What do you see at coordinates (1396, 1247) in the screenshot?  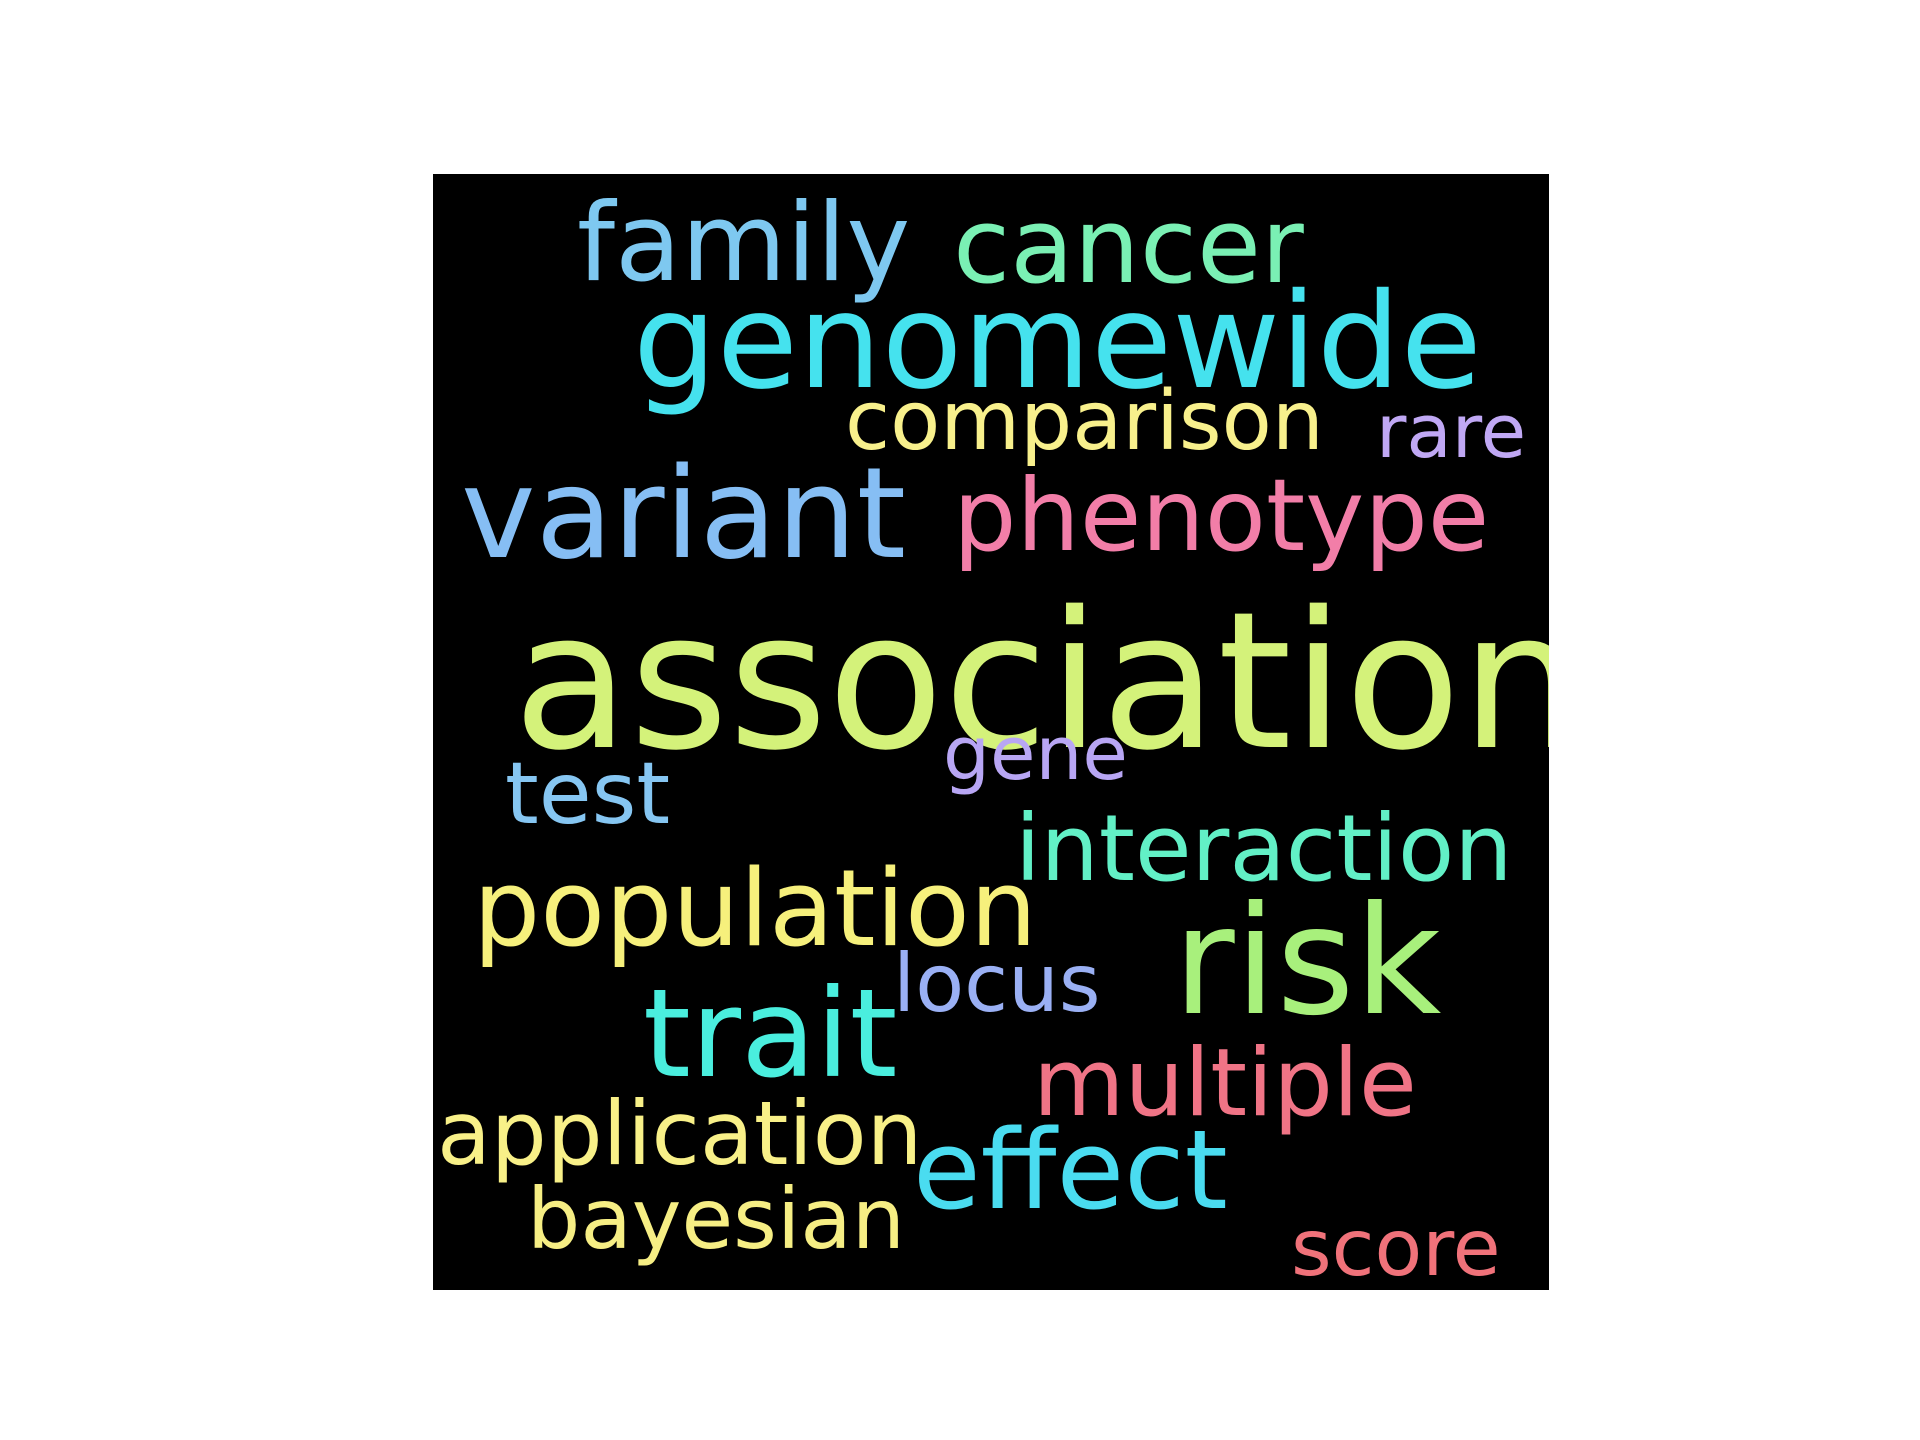 I see `word-score: score` at bounding box center [1396, 1247].